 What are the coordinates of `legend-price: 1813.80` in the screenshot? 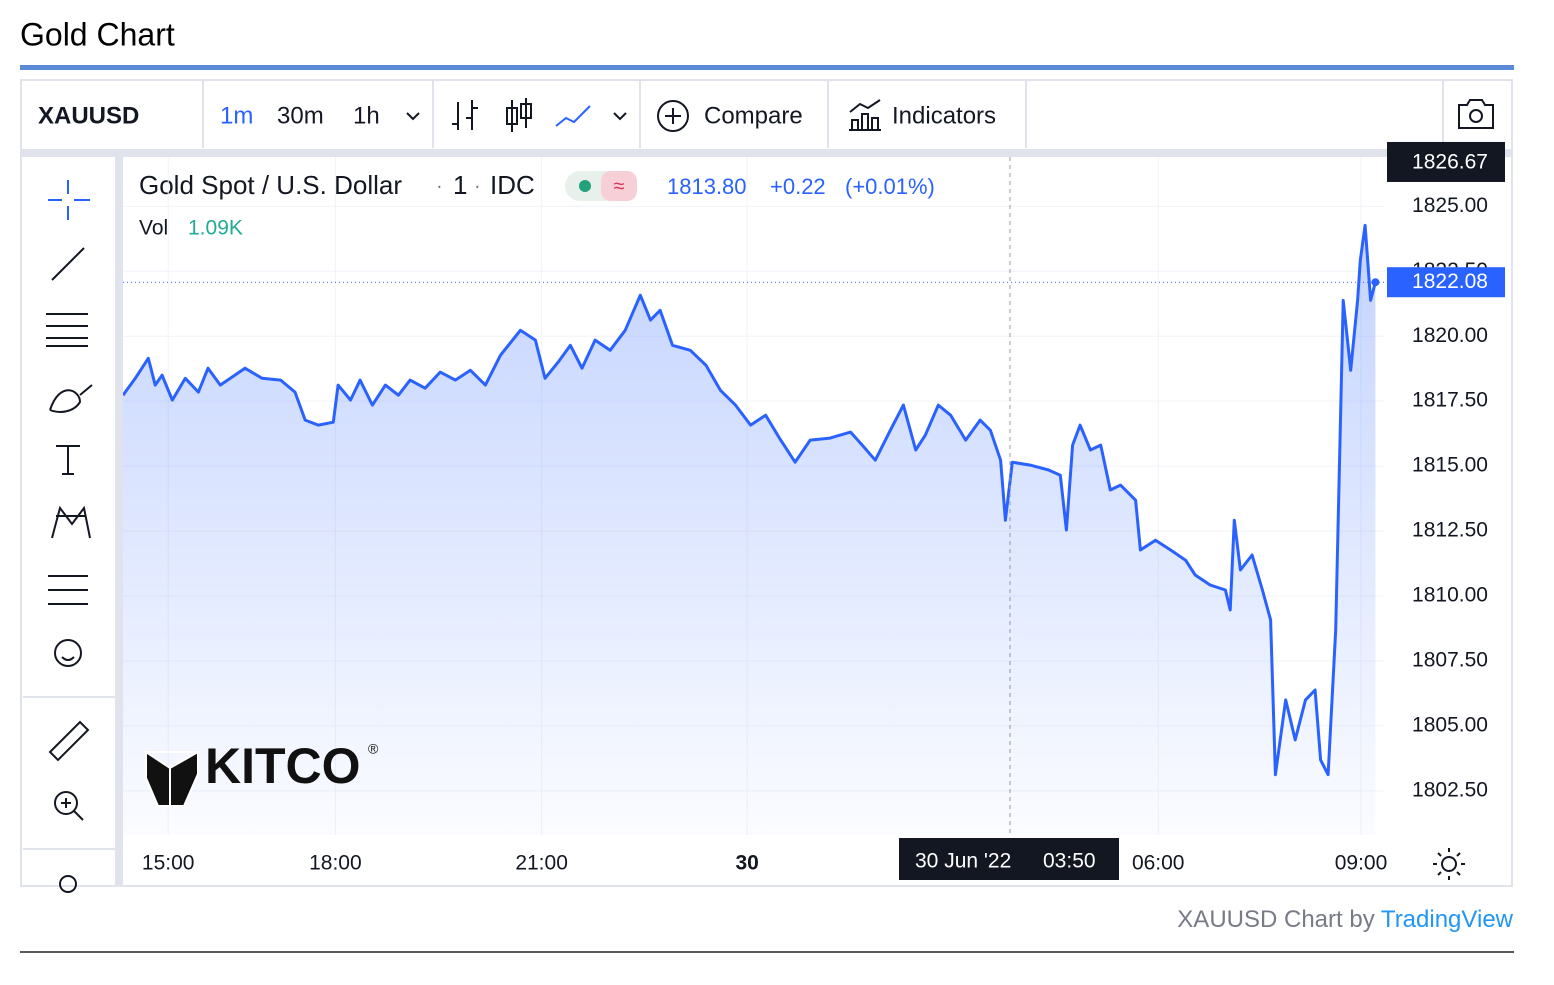 It's located at (707, 186).